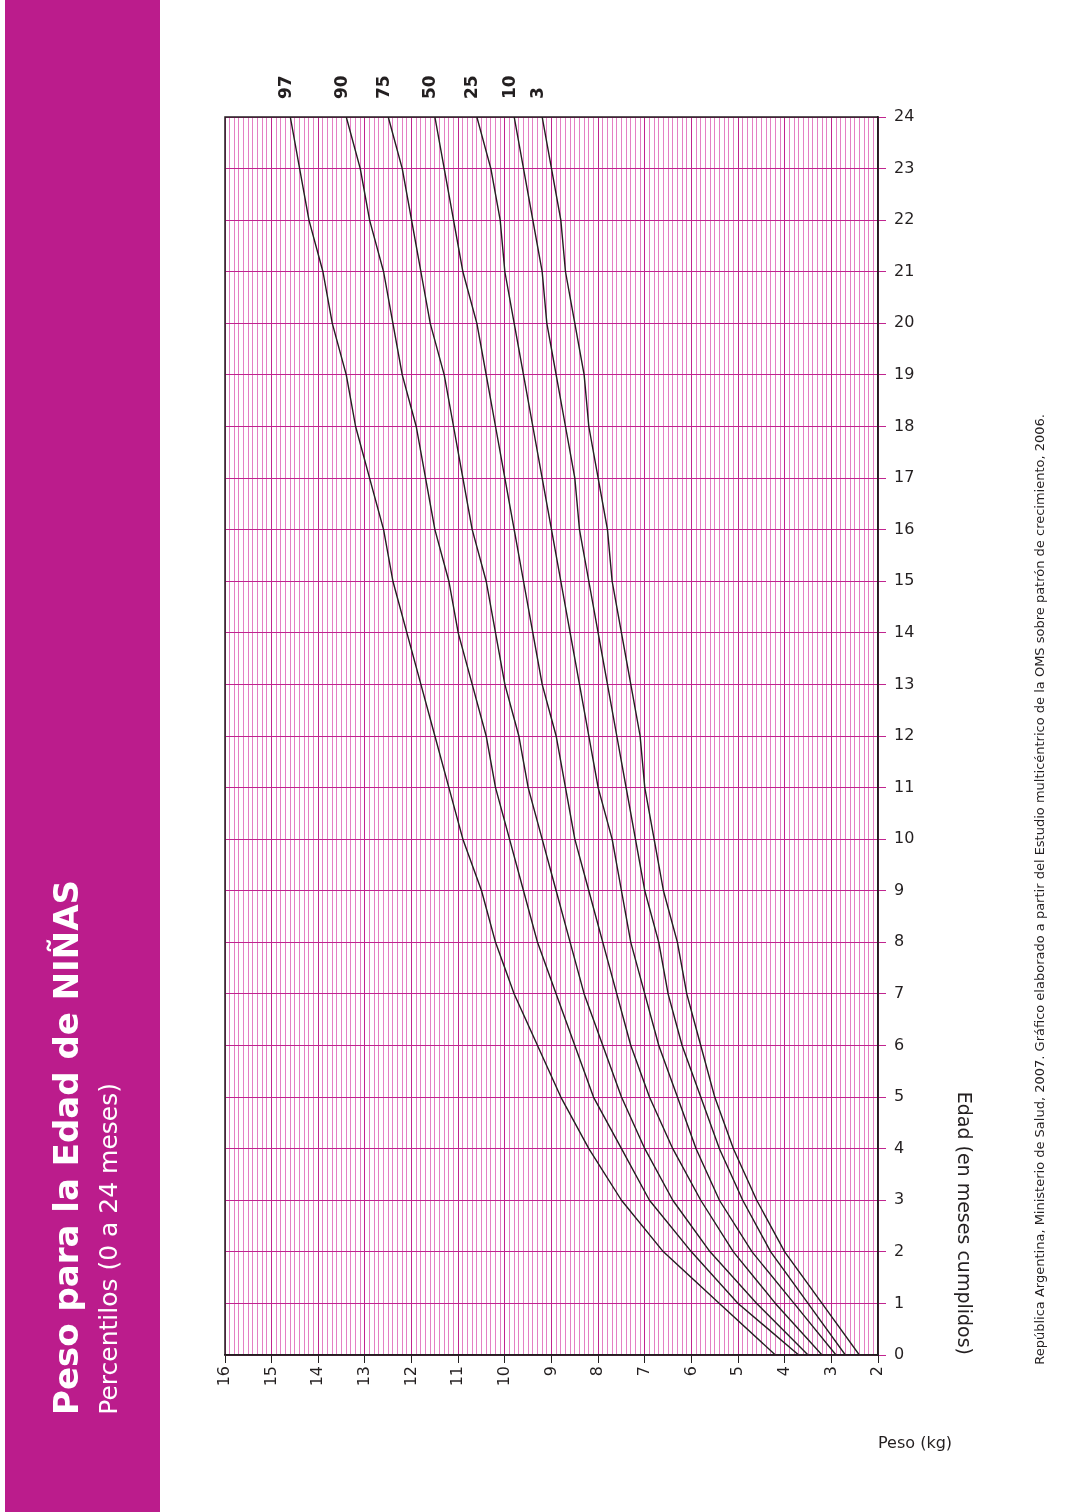 The image size is (1068, 1512). What do you see at coordinates (457, 1376) in the screenshot?
I see `x-tick-label: 11` at bounding box center [457, 1376].